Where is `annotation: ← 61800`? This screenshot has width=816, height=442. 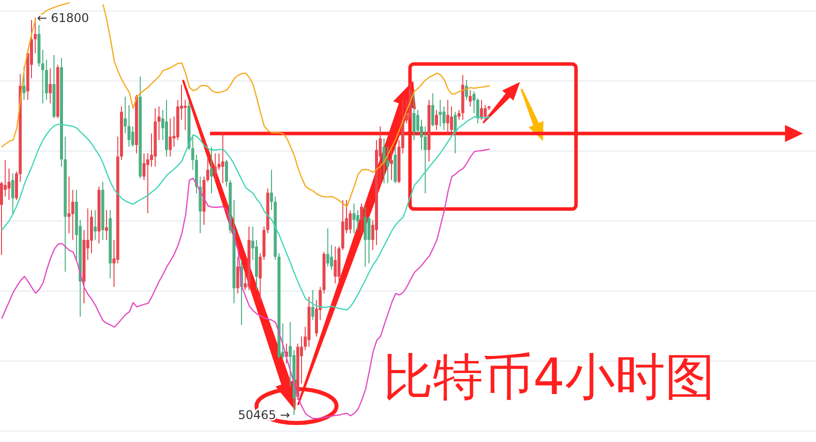 annotation: ← 61800 is located at coordinates (63, 18).